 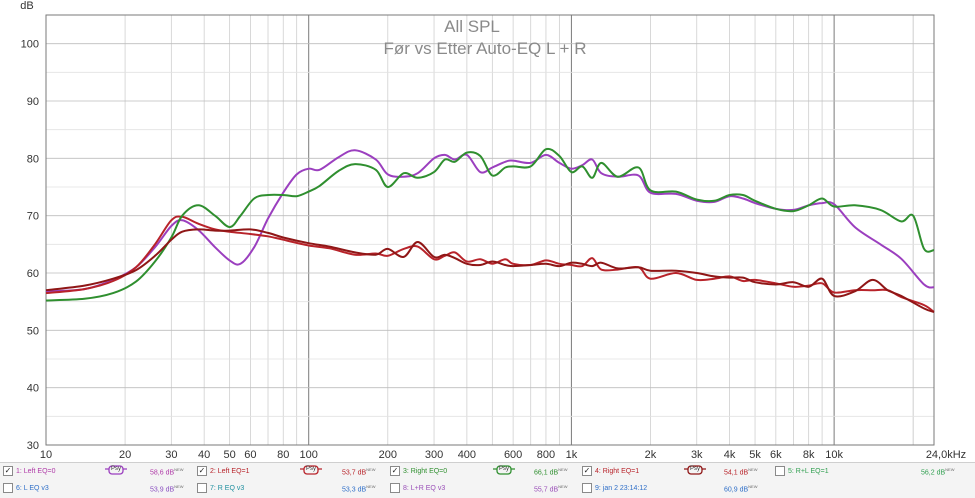 I want to click on legend-label-4: 4: Right EQ=1, so click(x=617, y=471).